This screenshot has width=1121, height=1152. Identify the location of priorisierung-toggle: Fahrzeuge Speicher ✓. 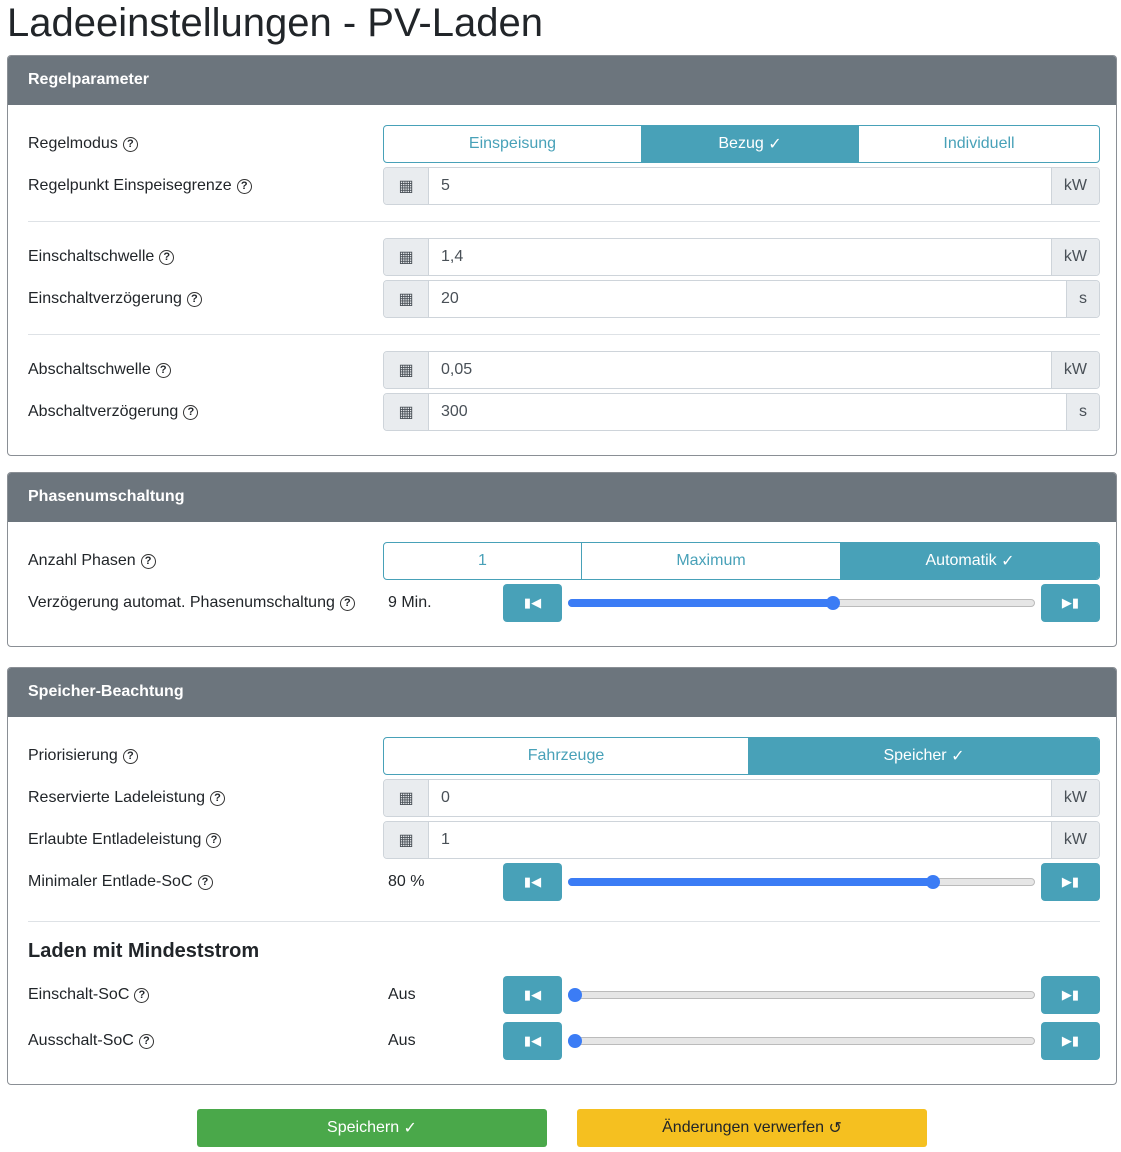
(741, 756).